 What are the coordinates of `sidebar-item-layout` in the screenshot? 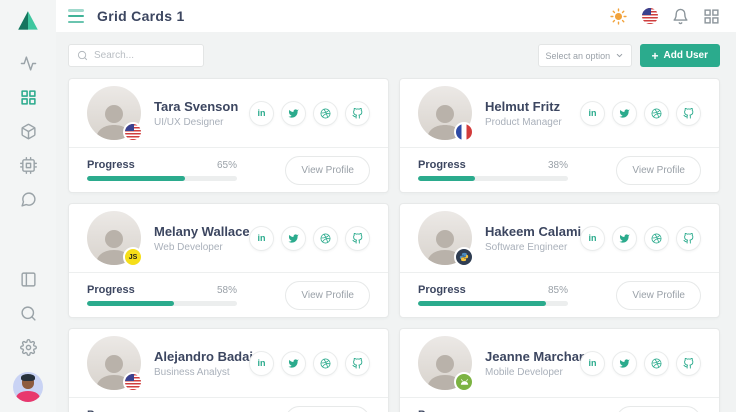 It's located at (28, 279).